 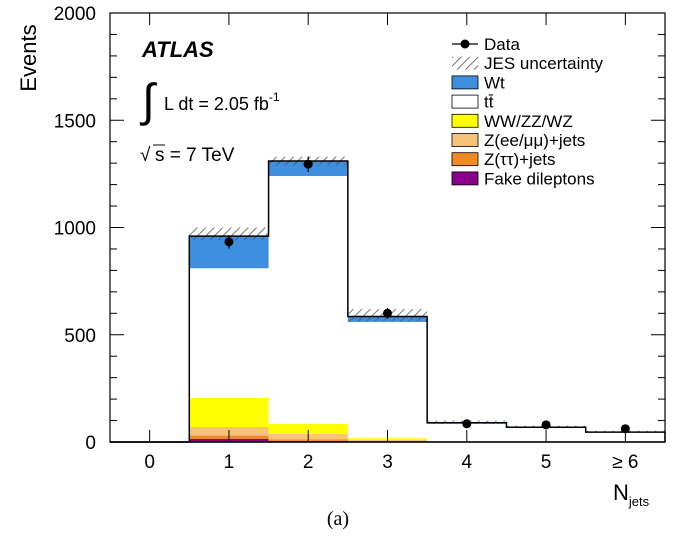 I want to click on legend-label-1: JES uncertainty, so click(x=544, y=63).